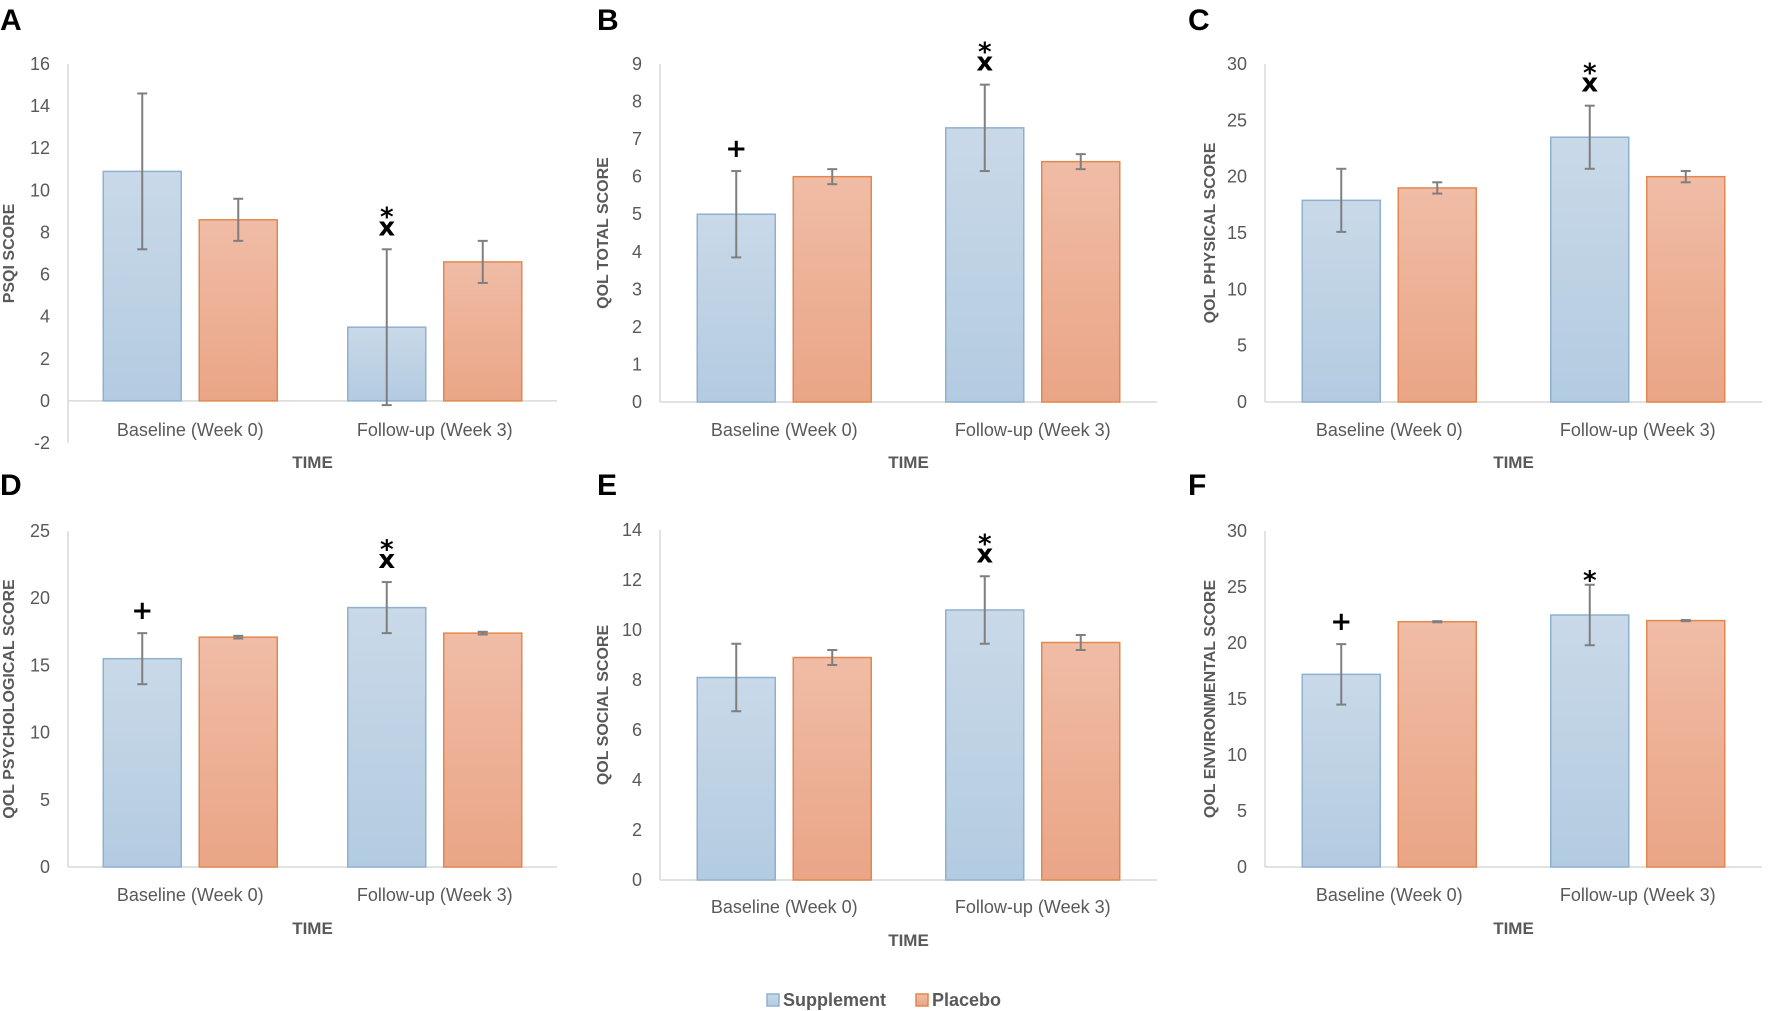 This screenshot has height=1011, width=1772. Describe the element at coordinates (1210, 699) in the screenshot. I see `y-axis-title: QOL ENVIRONMENTAL SCORE` at that location.